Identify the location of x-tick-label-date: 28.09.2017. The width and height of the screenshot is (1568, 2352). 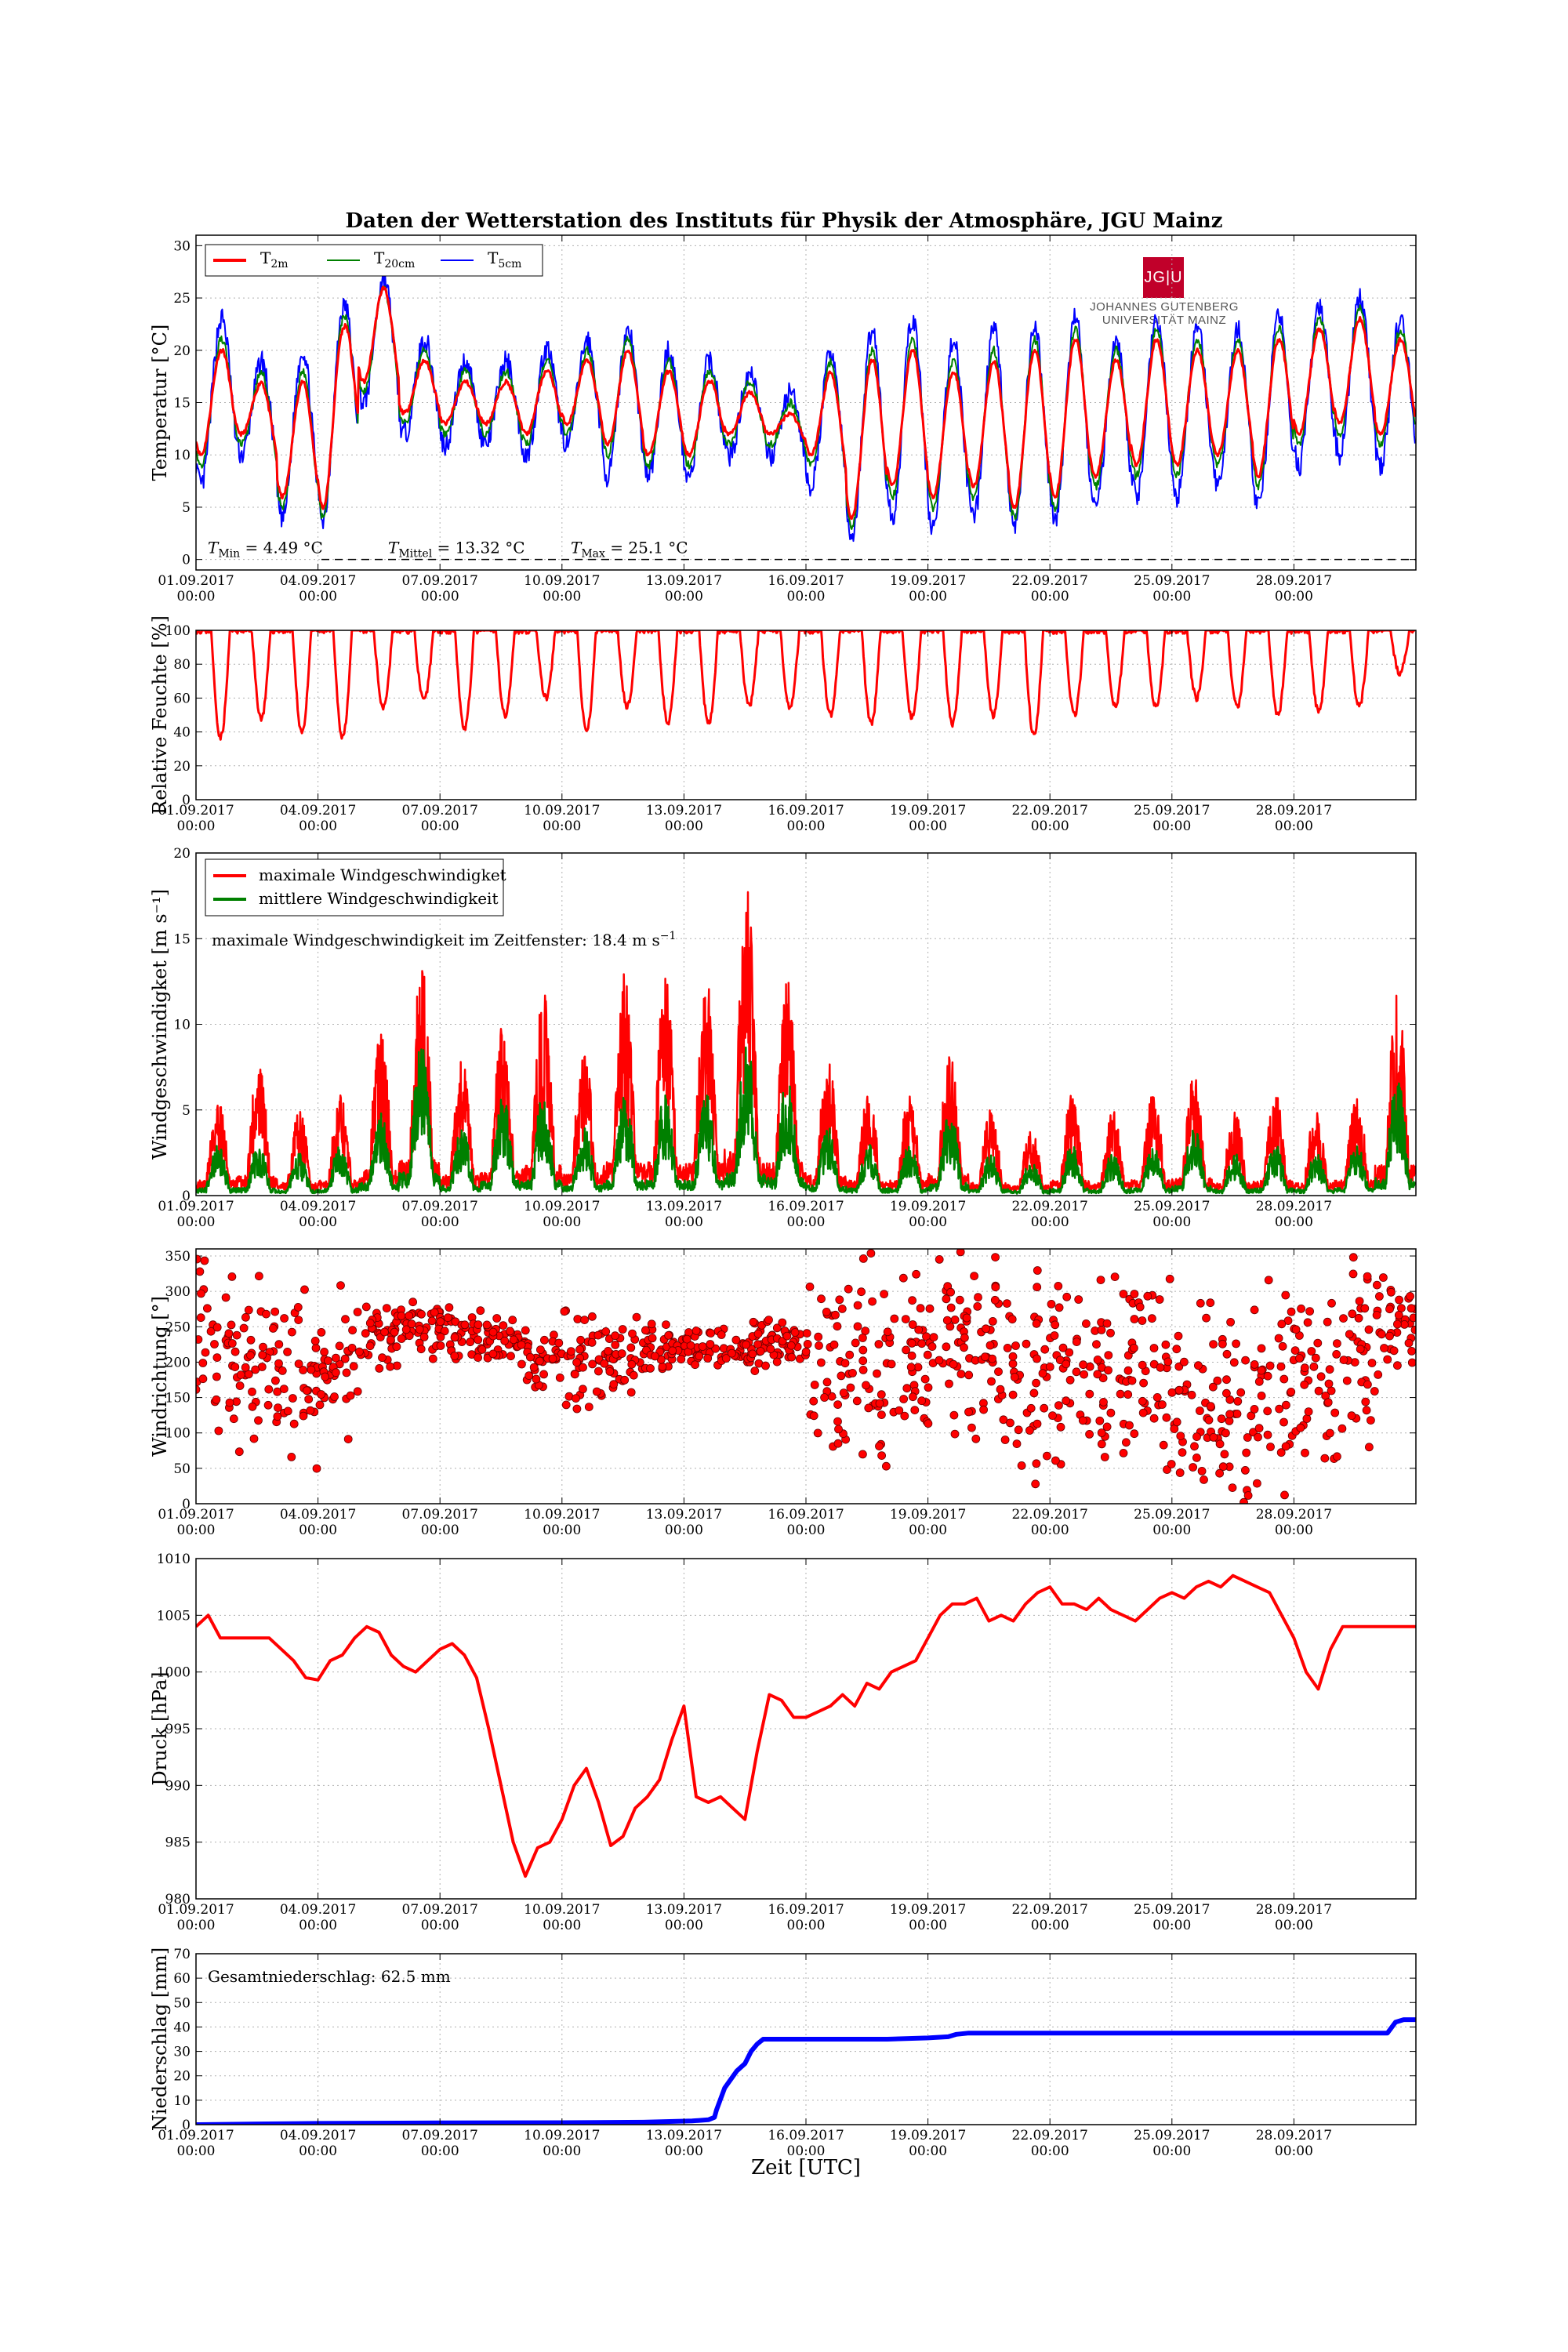
(1294, 2135).